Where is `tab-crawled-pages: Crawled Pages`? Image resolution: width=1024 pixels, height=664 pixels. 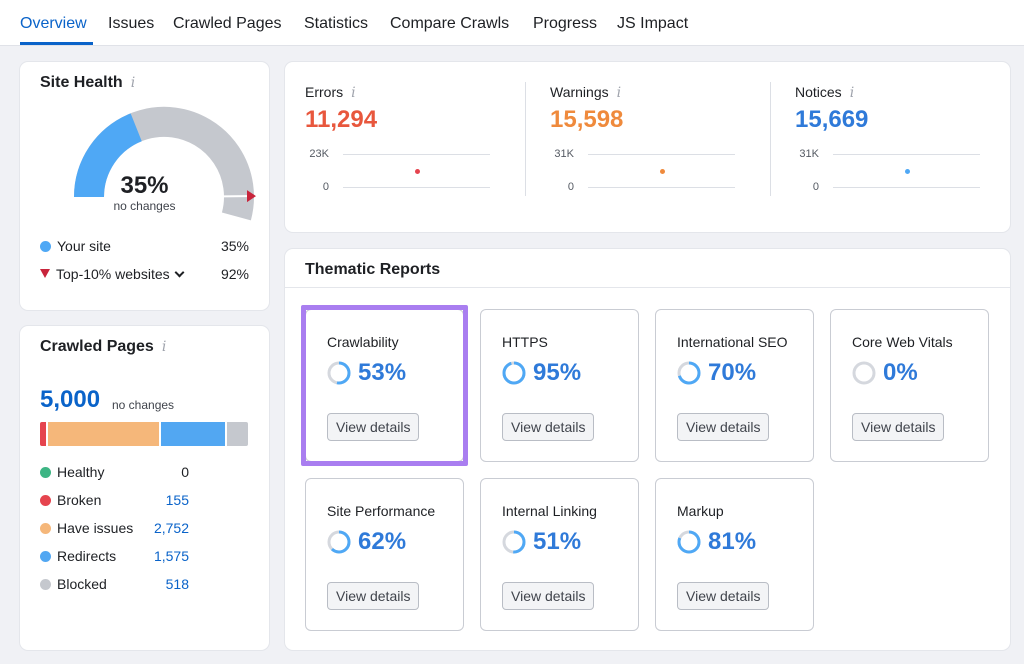 tab-crawled-pages: Crawled Pages is located at coordinates (227, 23).